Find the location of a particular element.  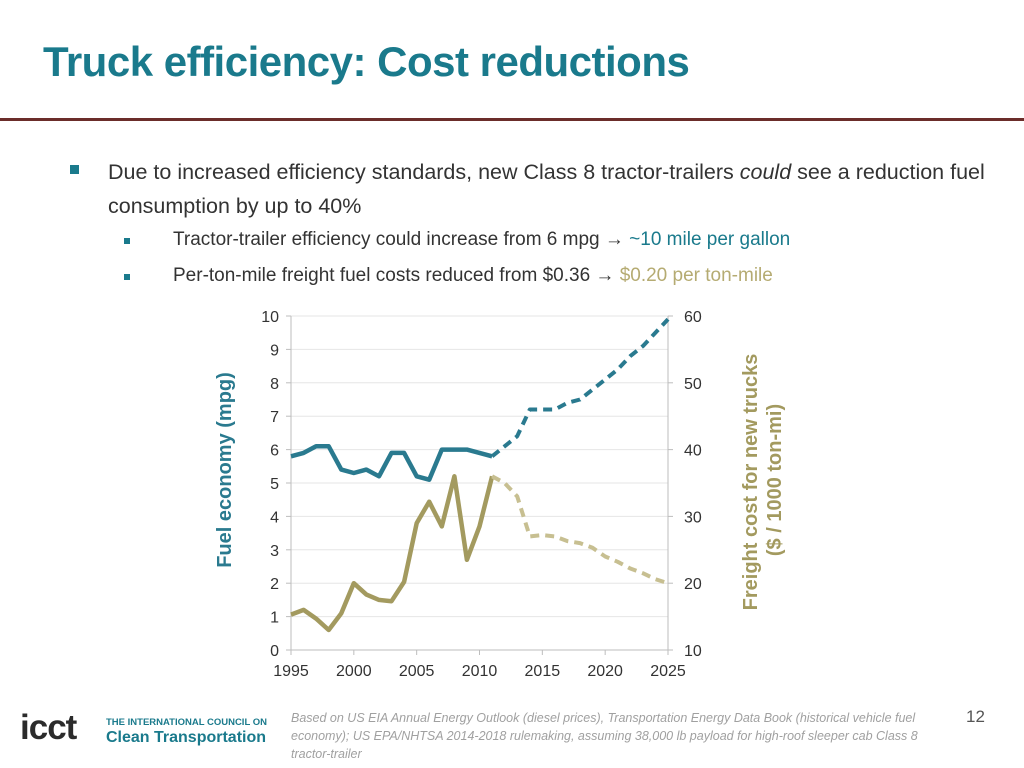

y-right-tick-label: 30 is located at coordinates (693, 517).